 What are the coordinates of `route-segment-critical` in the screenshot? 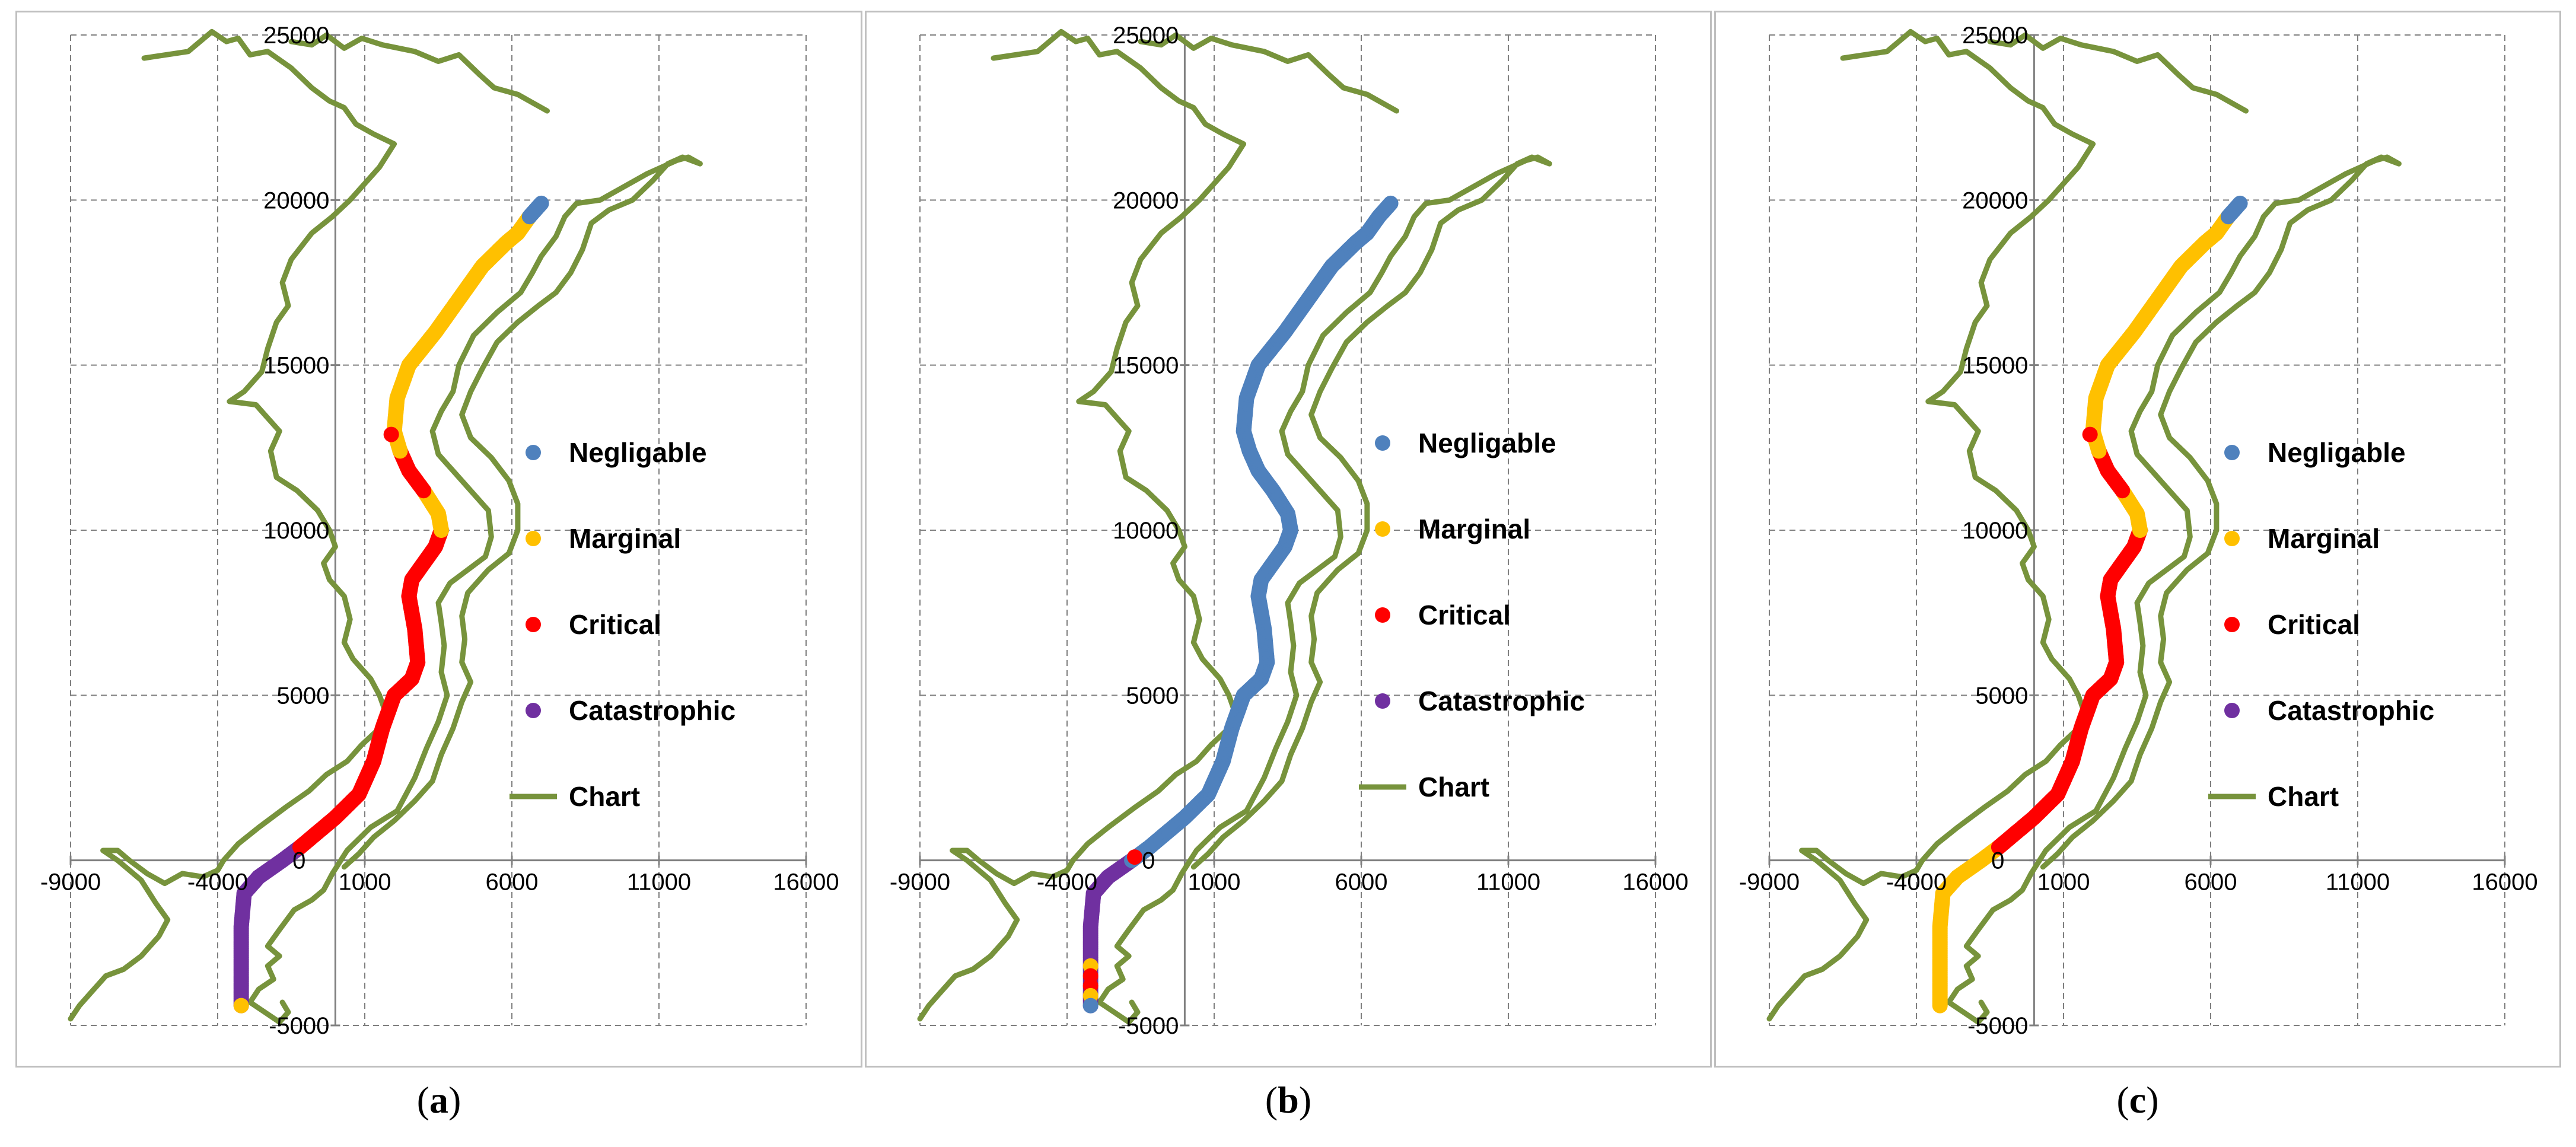 It's located at (2069, 688).